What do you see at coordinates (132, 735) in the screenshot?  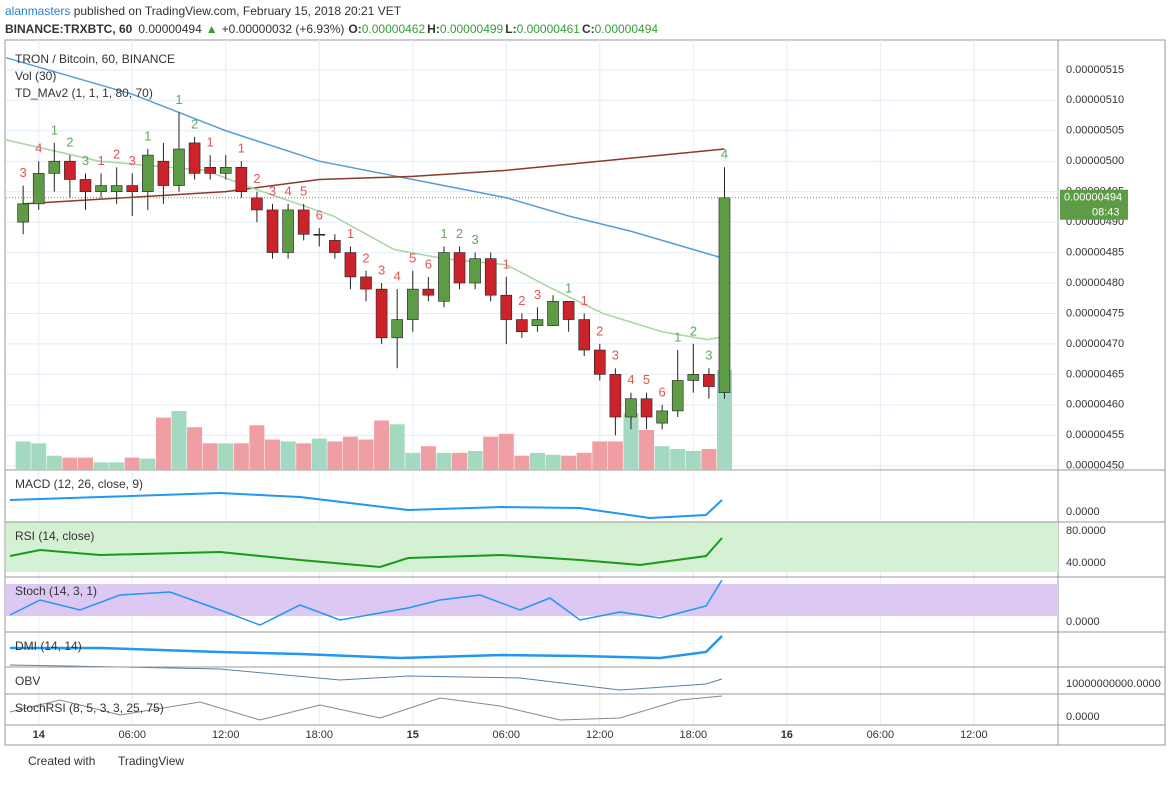 I see `x-tick-label: 06:00` at bounding box center [132, 735].